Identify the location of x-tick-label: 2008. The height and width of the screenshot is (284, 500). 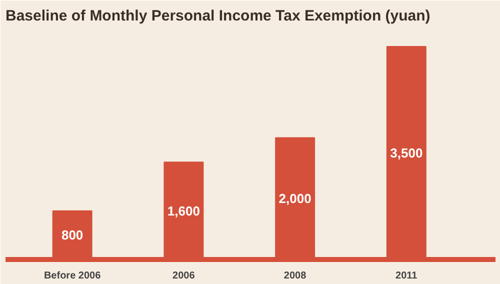
(295, 276).